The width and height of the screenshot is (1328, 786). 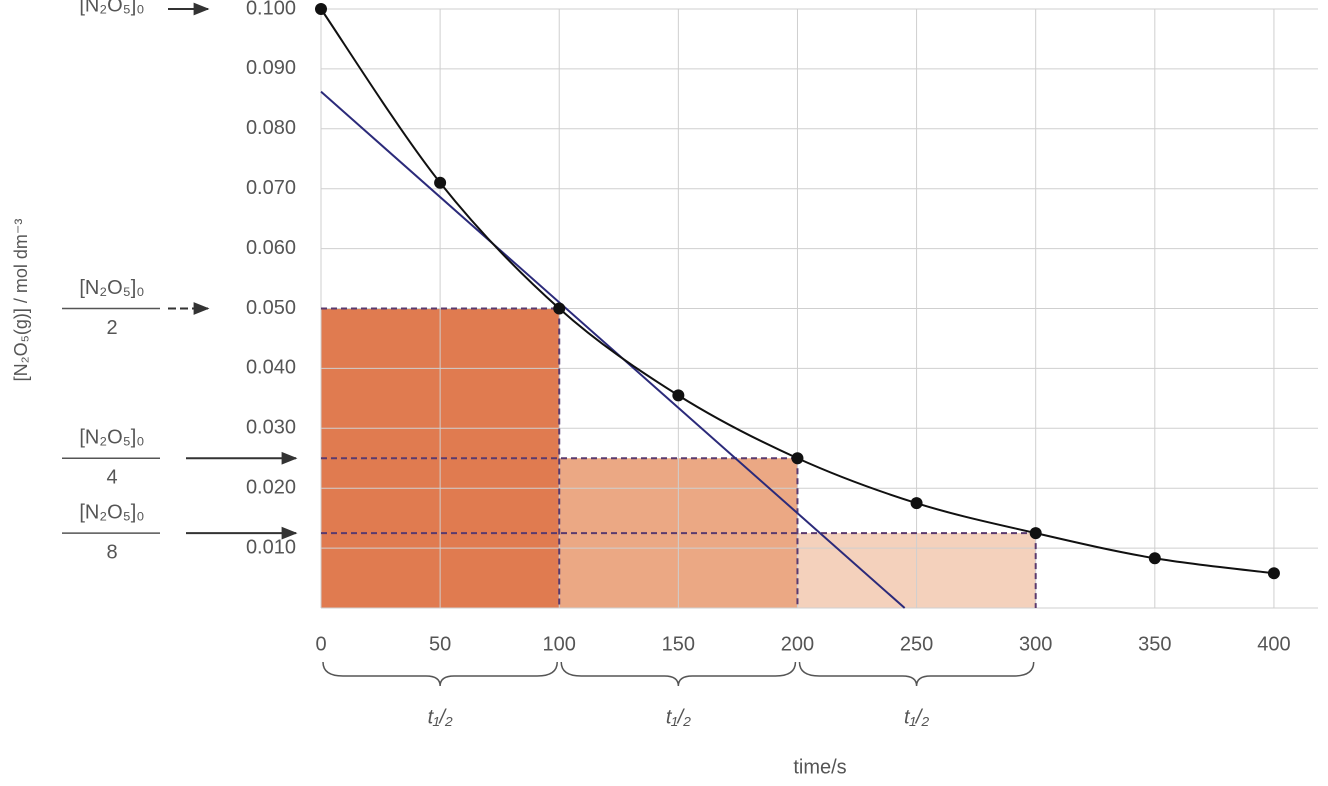 I want to click on x-tick-label: 350, so click(x=1154, y=644).